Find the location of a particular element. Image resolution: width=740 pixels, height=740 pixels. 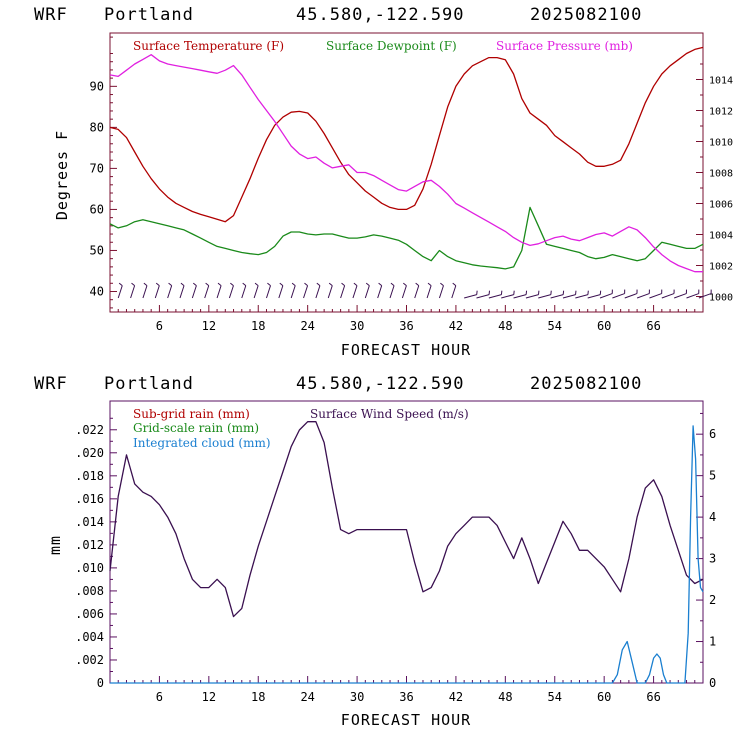

y2-tick-label: 1000 is located at coordinates (721, 298).